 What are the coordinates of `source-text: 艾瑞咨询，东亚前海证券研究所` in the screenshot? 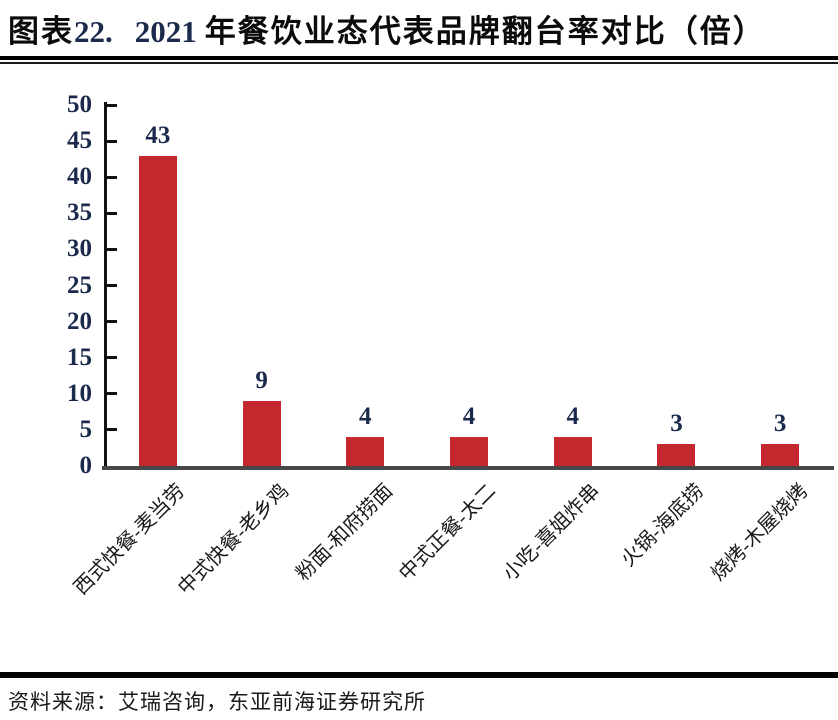 It's located at (272, 702).